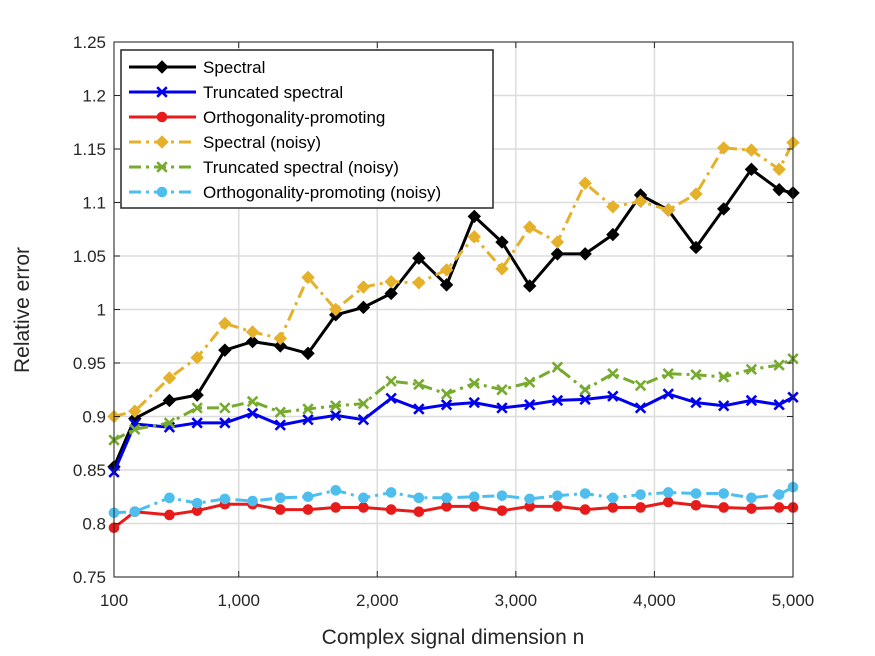  Describe the element at coordinates (197, 67) in the screenshot. I see `legend-entry: Spectral` at that location.